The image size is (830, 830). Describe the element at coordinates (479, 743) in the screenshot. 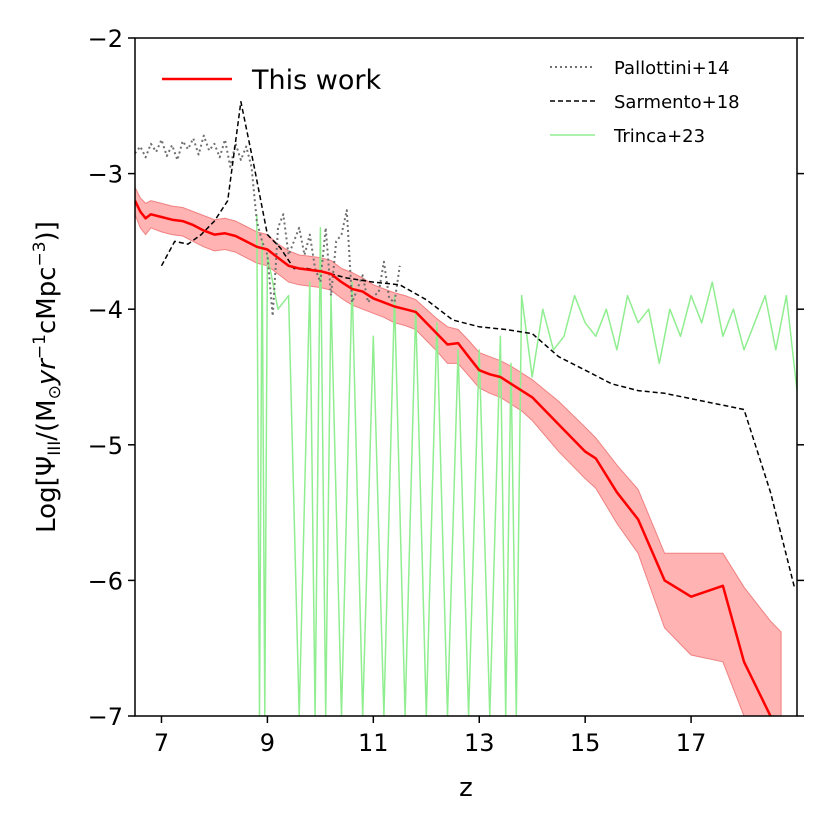

I see `x-tick-label: 13` at that location.